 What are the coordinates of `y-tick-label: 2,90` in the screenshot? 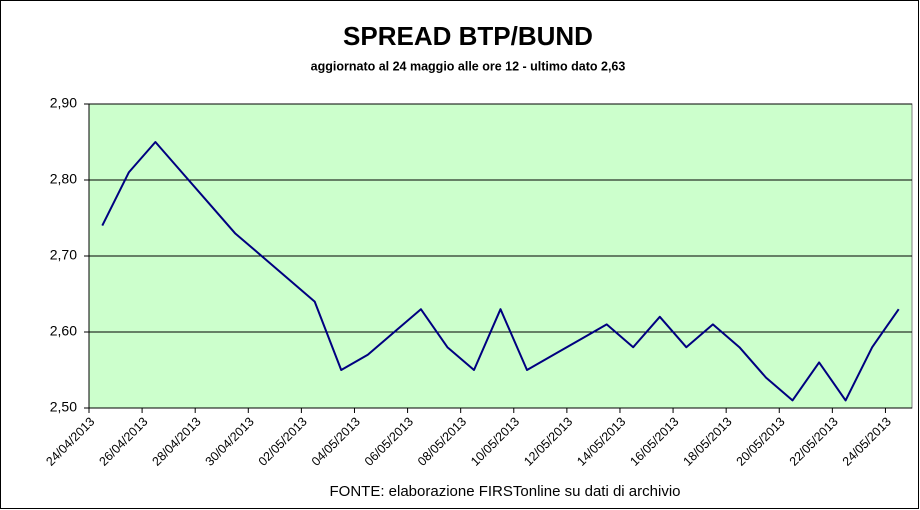 It's located at (63, 103).